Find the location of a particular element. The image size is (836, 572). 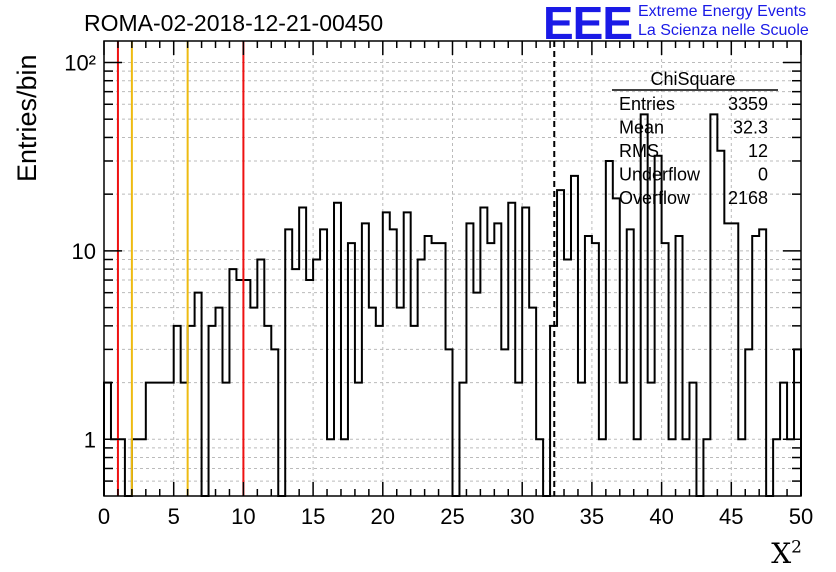

stats-value: 0 is located at coordinates (763, 175).